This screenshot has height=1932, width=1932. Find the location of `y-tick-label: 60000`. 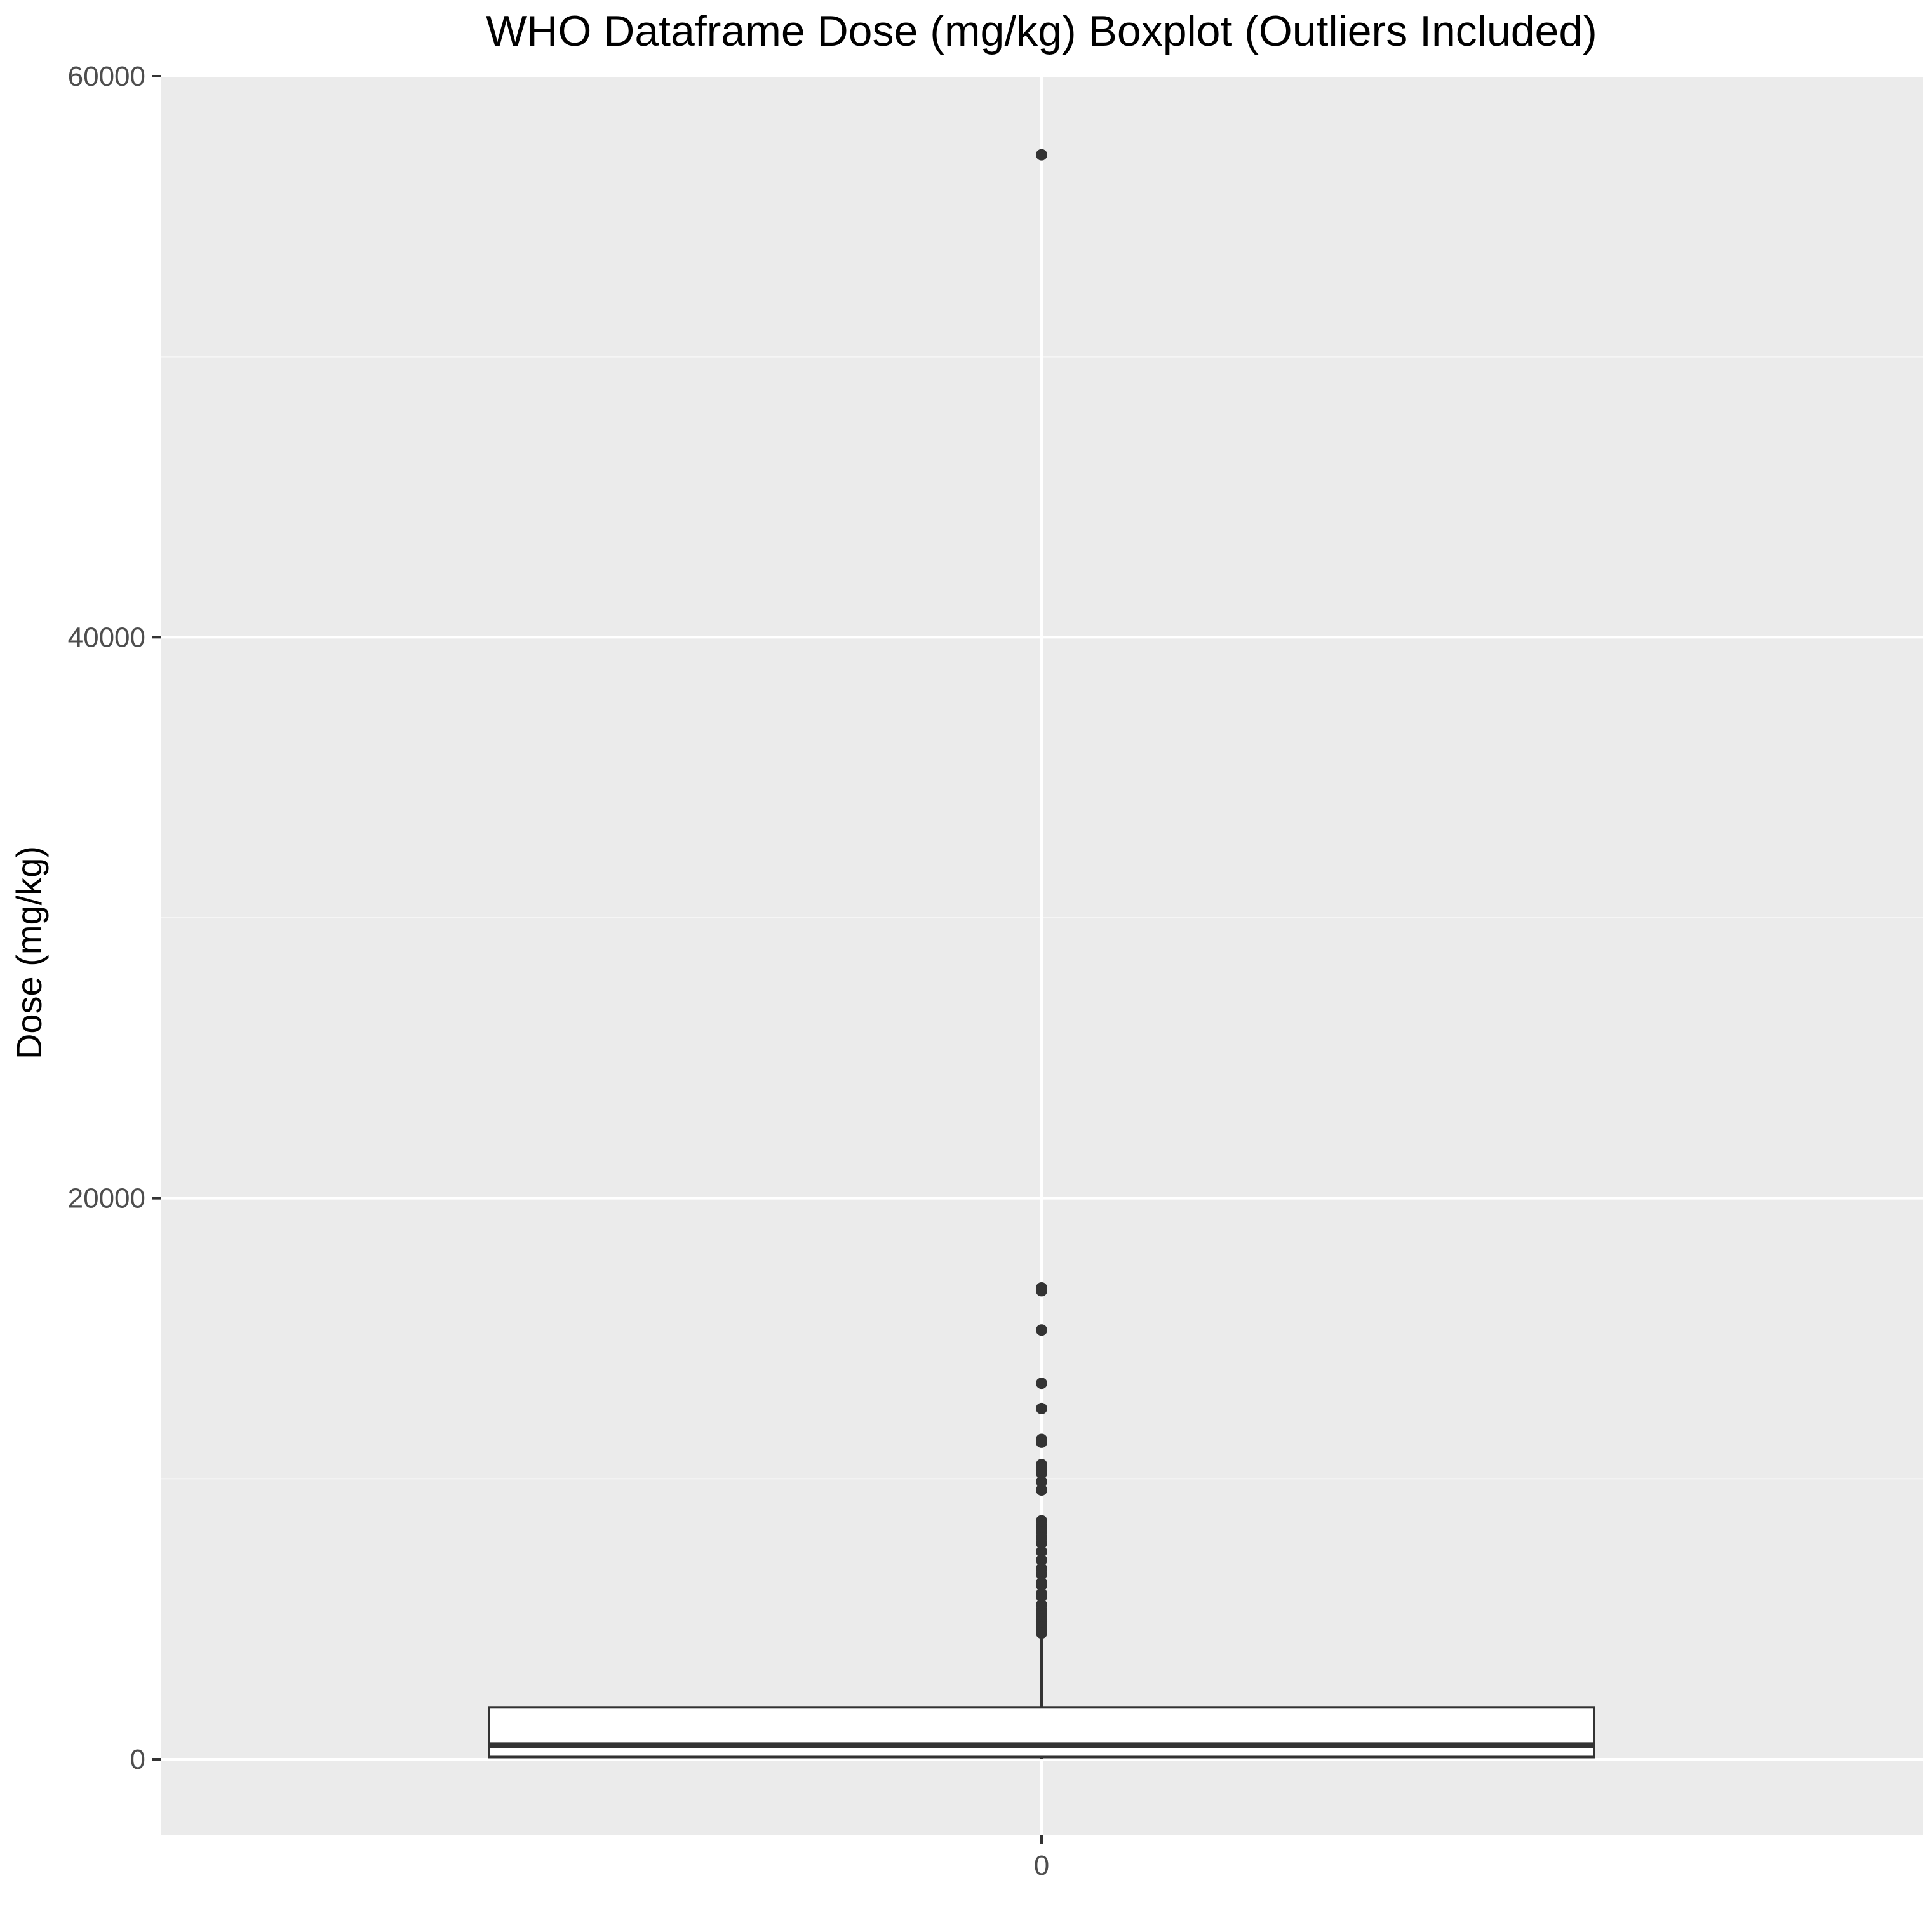

y-tick-label: 60000 is located at coordinates (106, 76).